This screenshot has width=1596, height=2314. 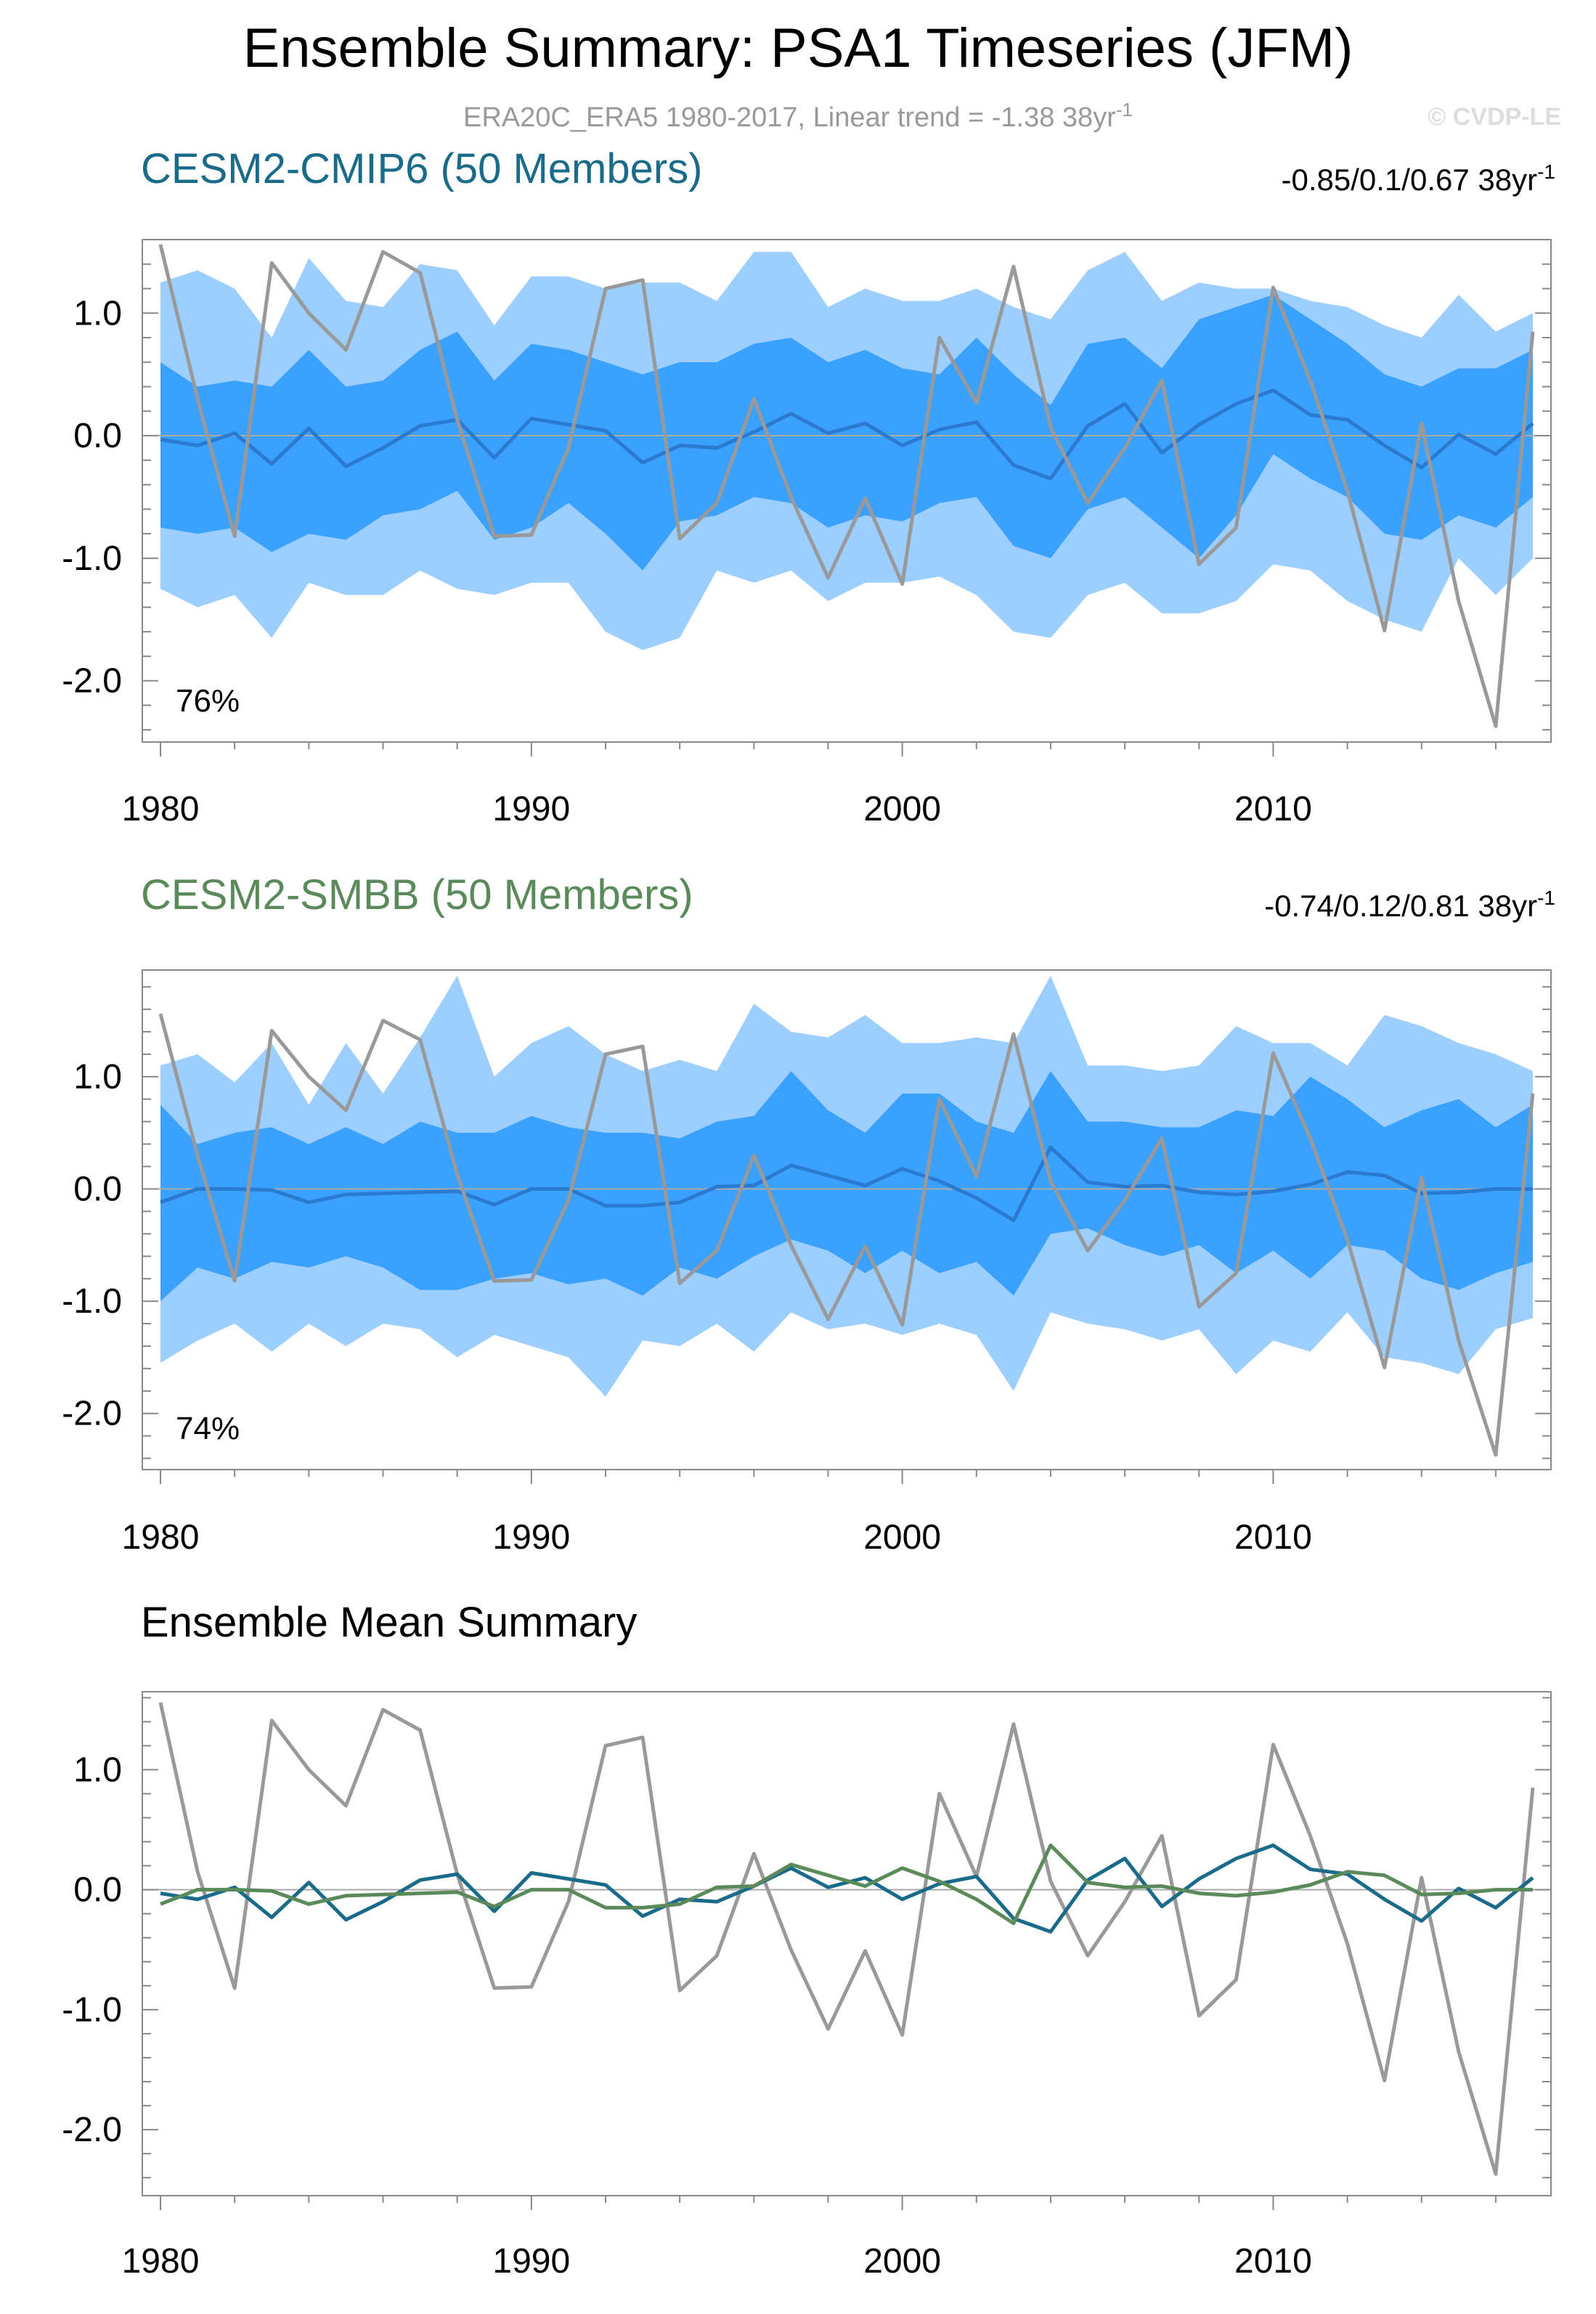 I want to click on panel-title: CESM2-SMBB (50 Members), so click(x=417, y=895).